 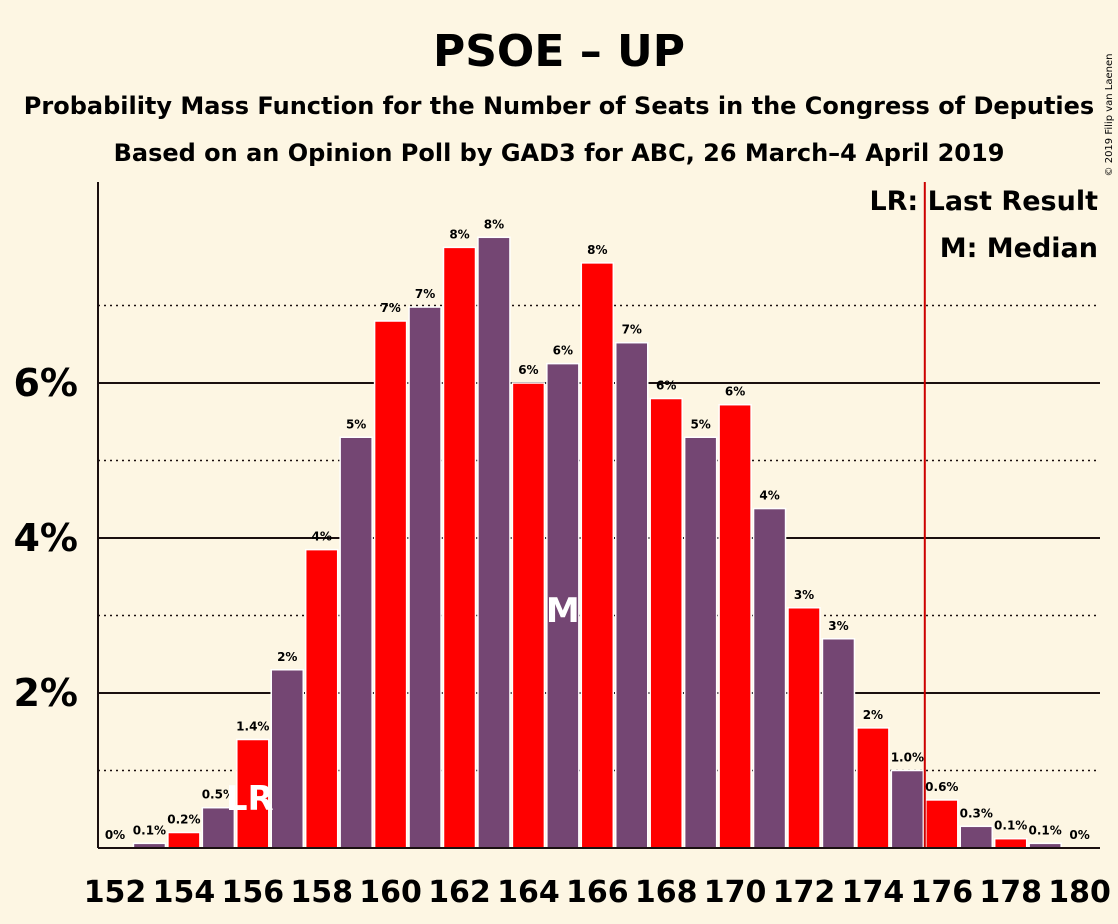 I want to click on bar-value-label: 0.2%, so click(x=183, y=820).